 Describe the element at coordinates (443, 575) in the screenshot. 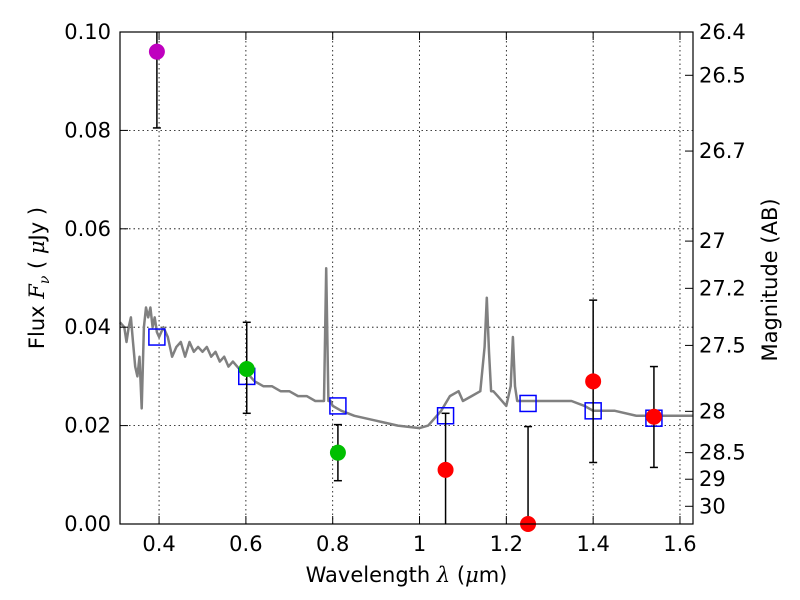

I see `x-axis-label-lambda: λ` at that location.